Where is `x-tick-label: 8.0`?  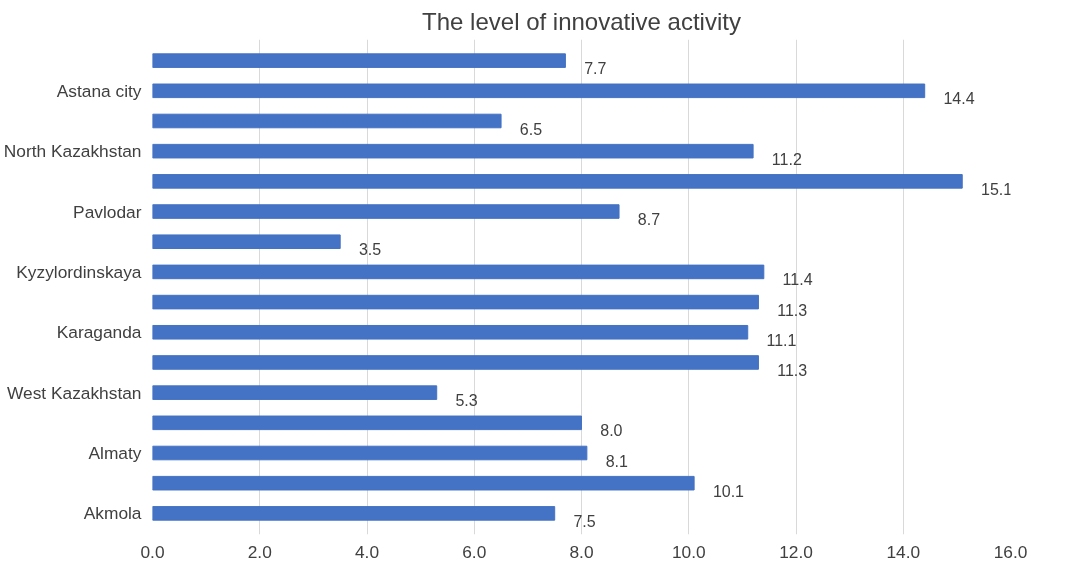
x-tick-label: 8.0 is located at coordinates (581, 551).